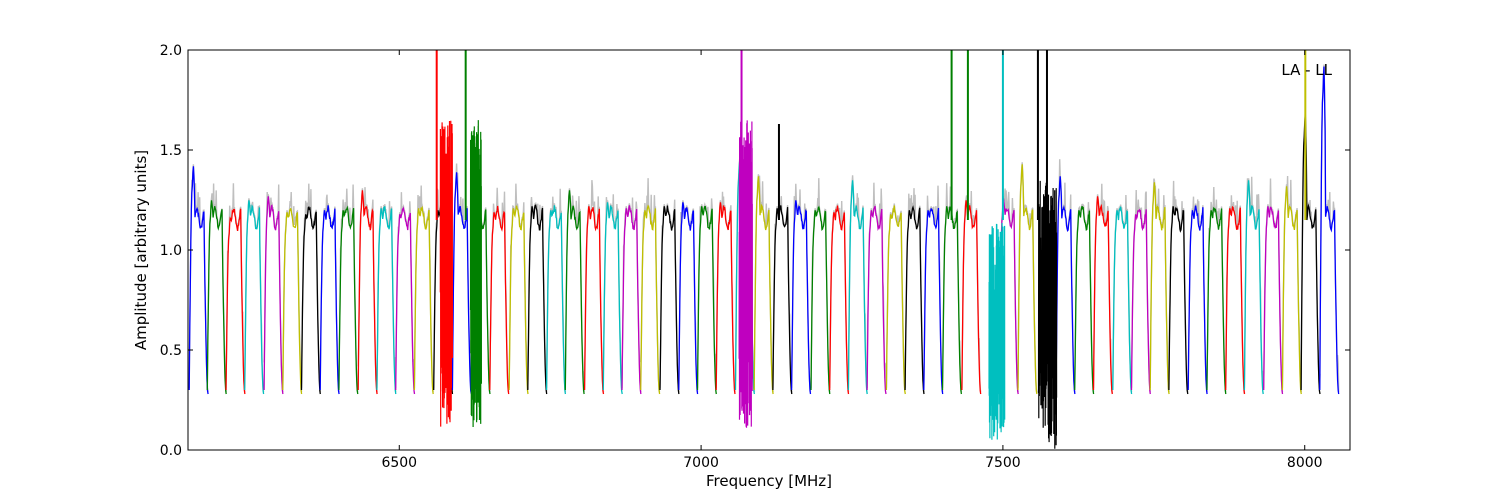 The image size is (1500, 500). Describe the element at coordinates (171, 451) in the screenshot. I see `y-tick-label: 0.0` at that location.